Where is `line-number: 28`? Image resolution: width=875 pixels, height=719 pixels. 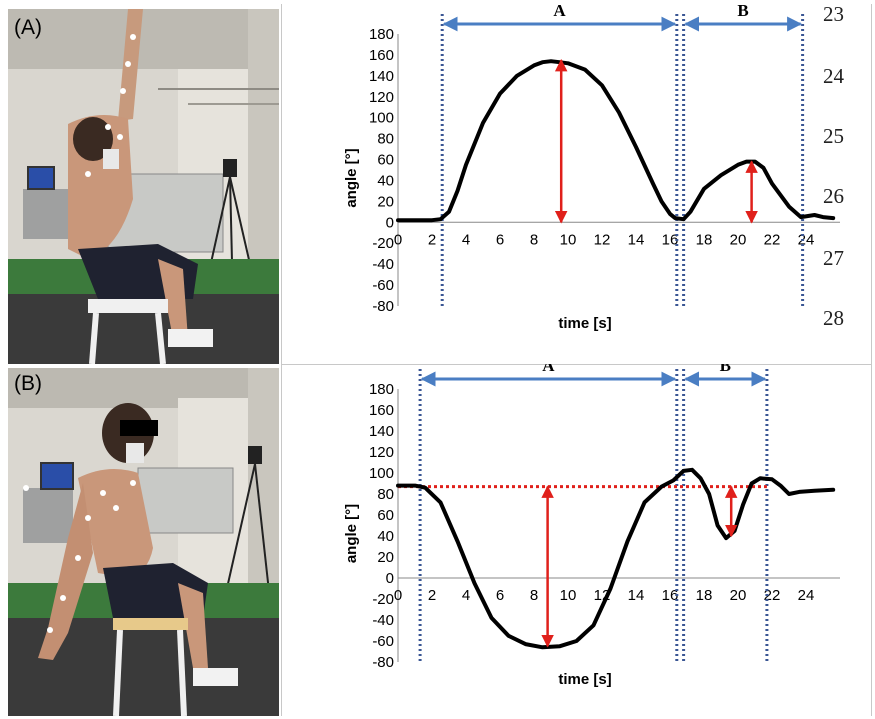
line-number: 28 is located at coordinates (833, 318).